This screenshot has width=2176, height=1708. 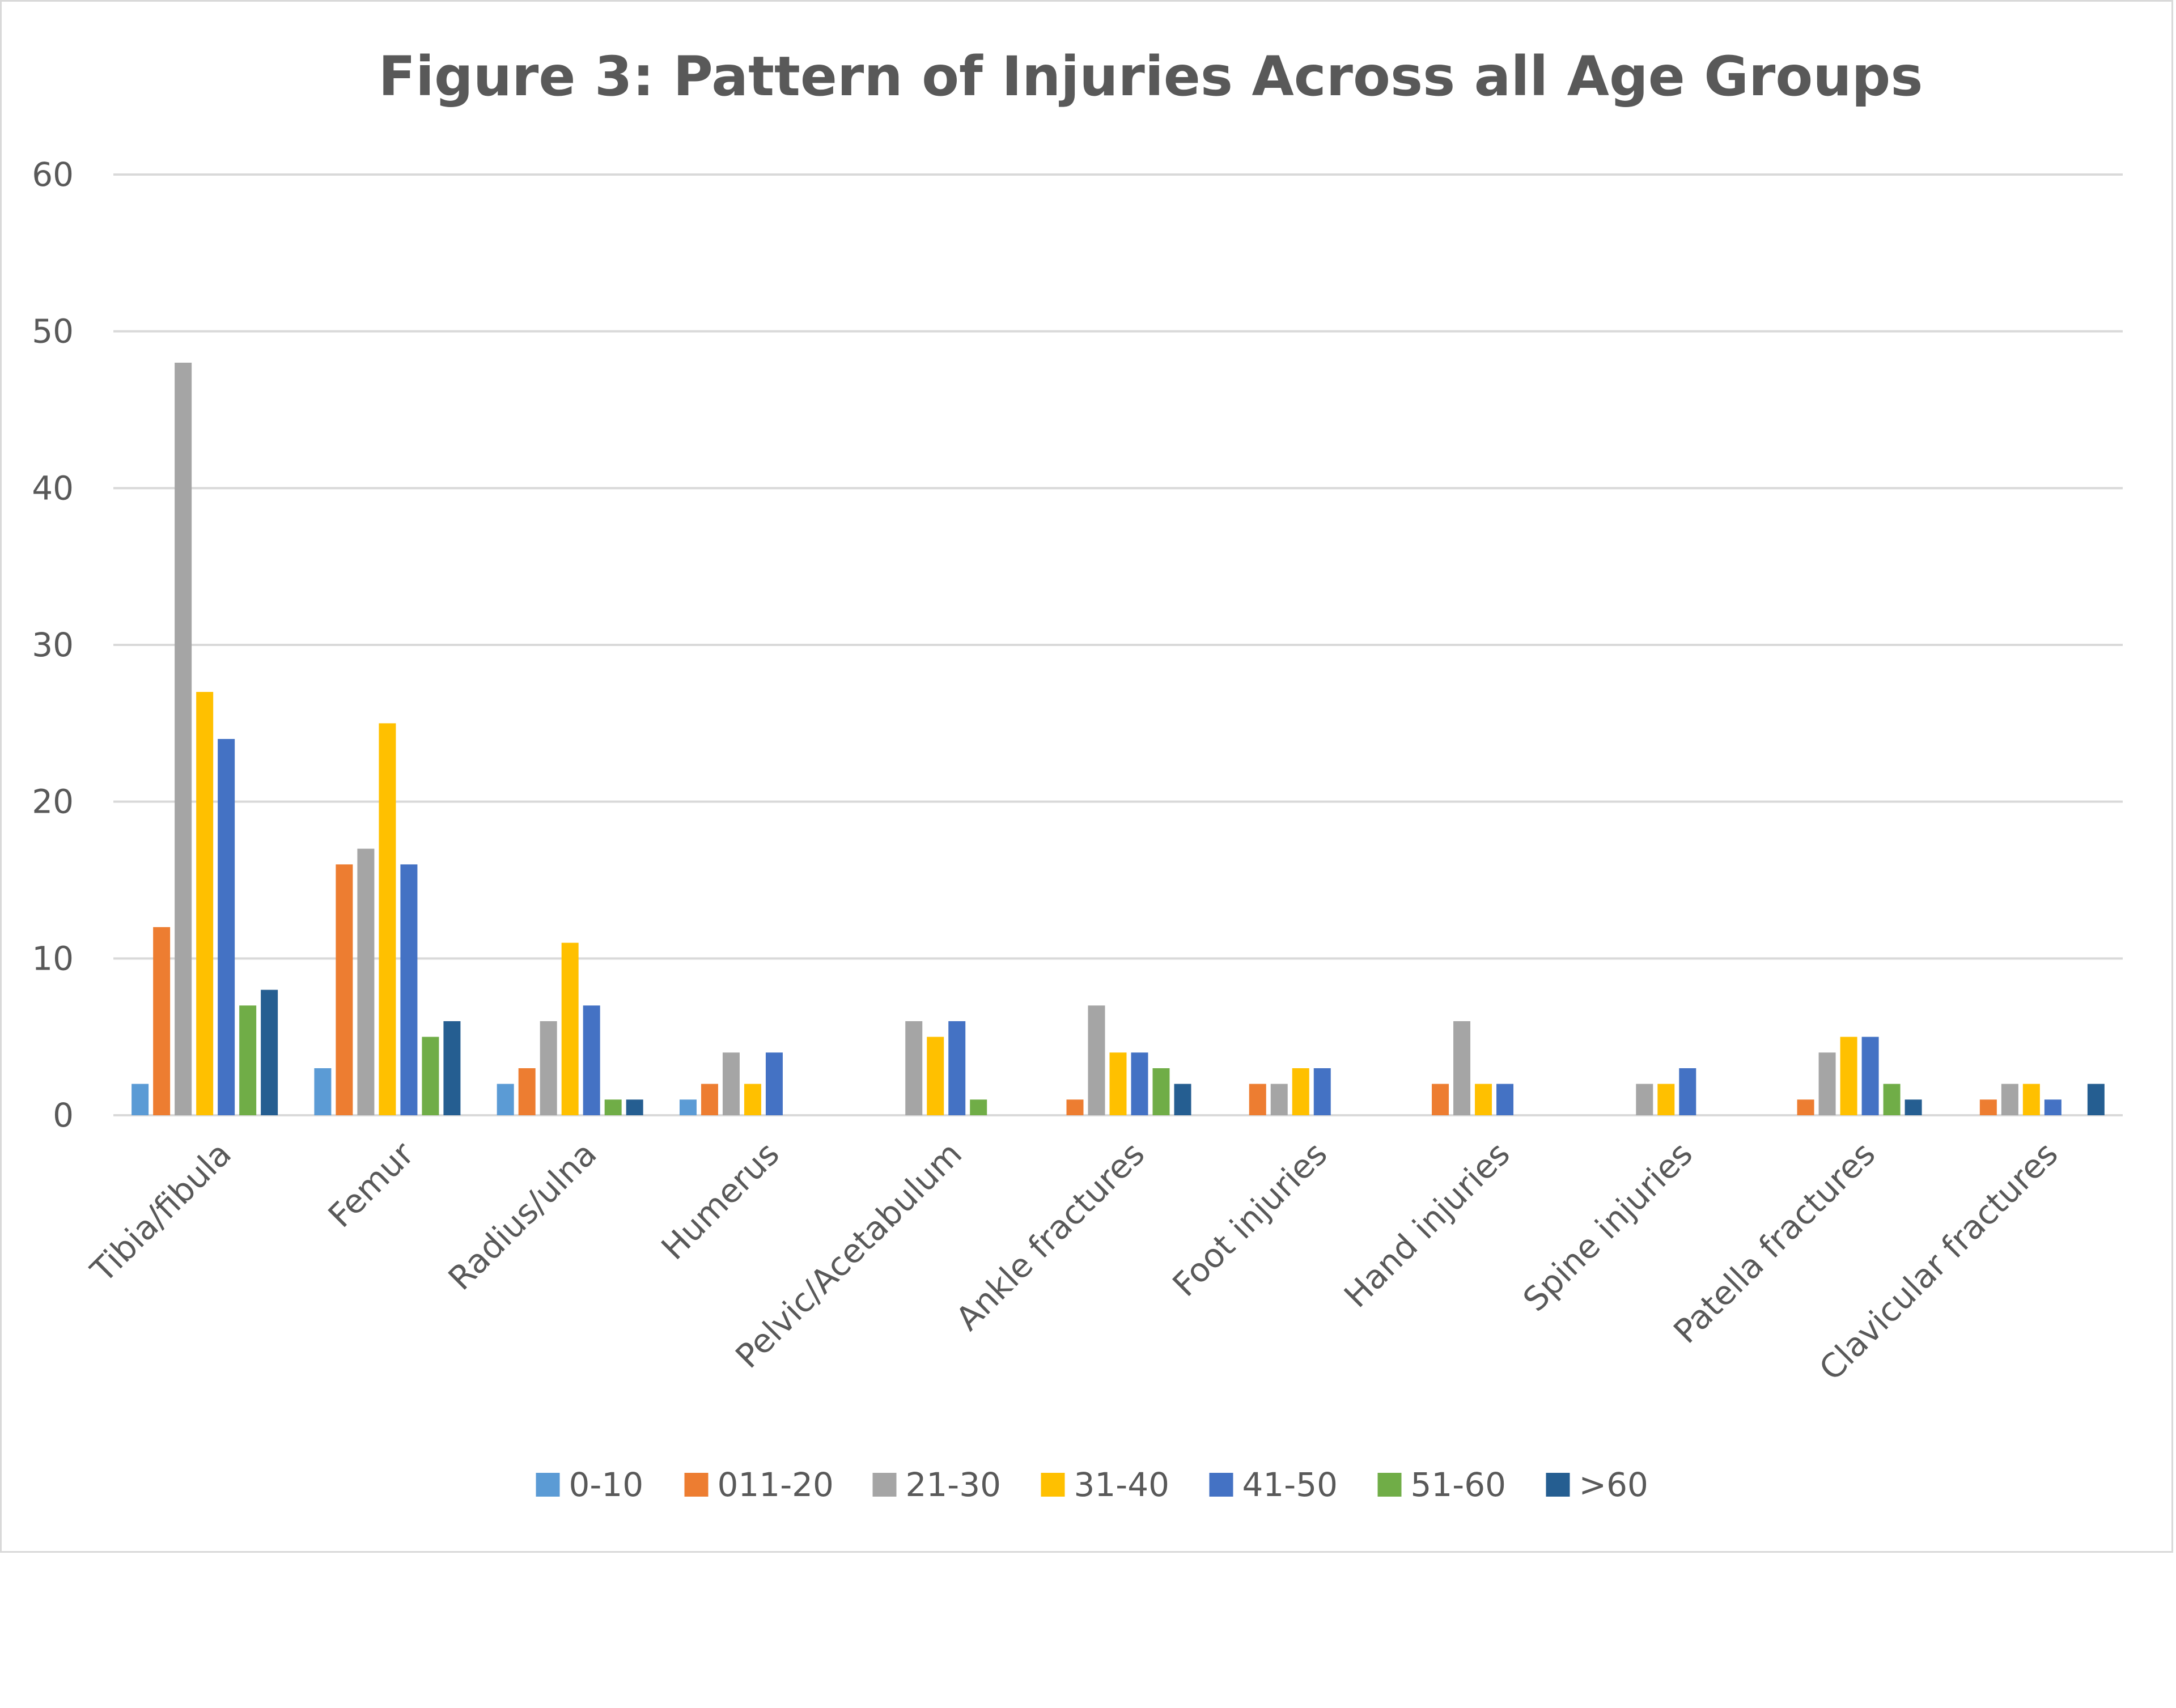 What do you see at coordinates (1597, 1485) in the screenshot?
I see `legend-item: >60` at bounding box center [1597, 1485].